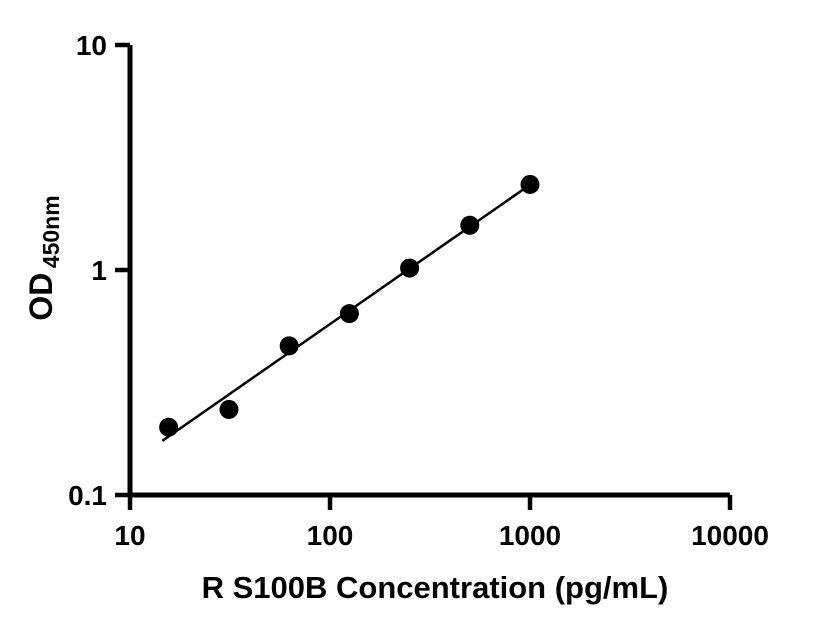 The height and width of the screenshot is (640, 816). What do you see at coordinates (91, 45) in the screenshot?
I see `y-tick-label: 10` at bounding box center [91, 45].